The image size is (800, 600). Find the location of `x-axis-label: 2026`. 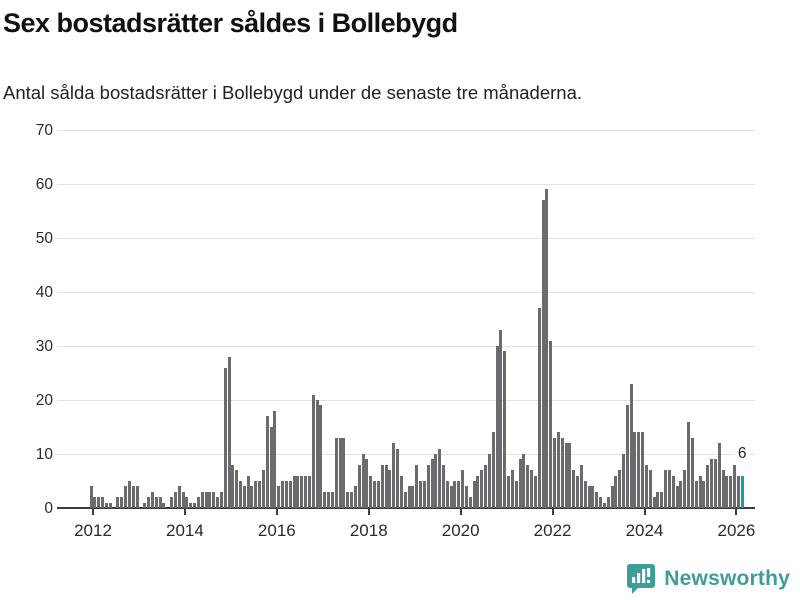

x-axis-label: 2026 is located at coordinates (736, 530).